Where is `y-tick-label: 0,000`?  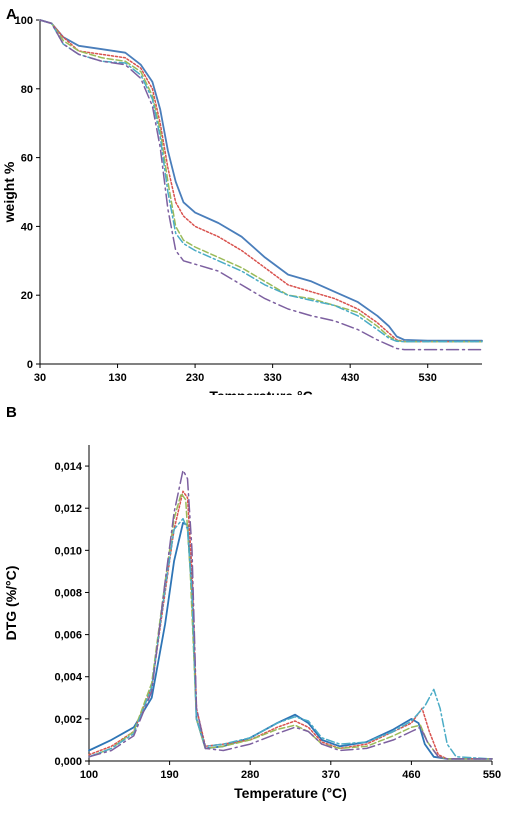
y-tick-label: 0,000 is located at coordinates (68, 762).